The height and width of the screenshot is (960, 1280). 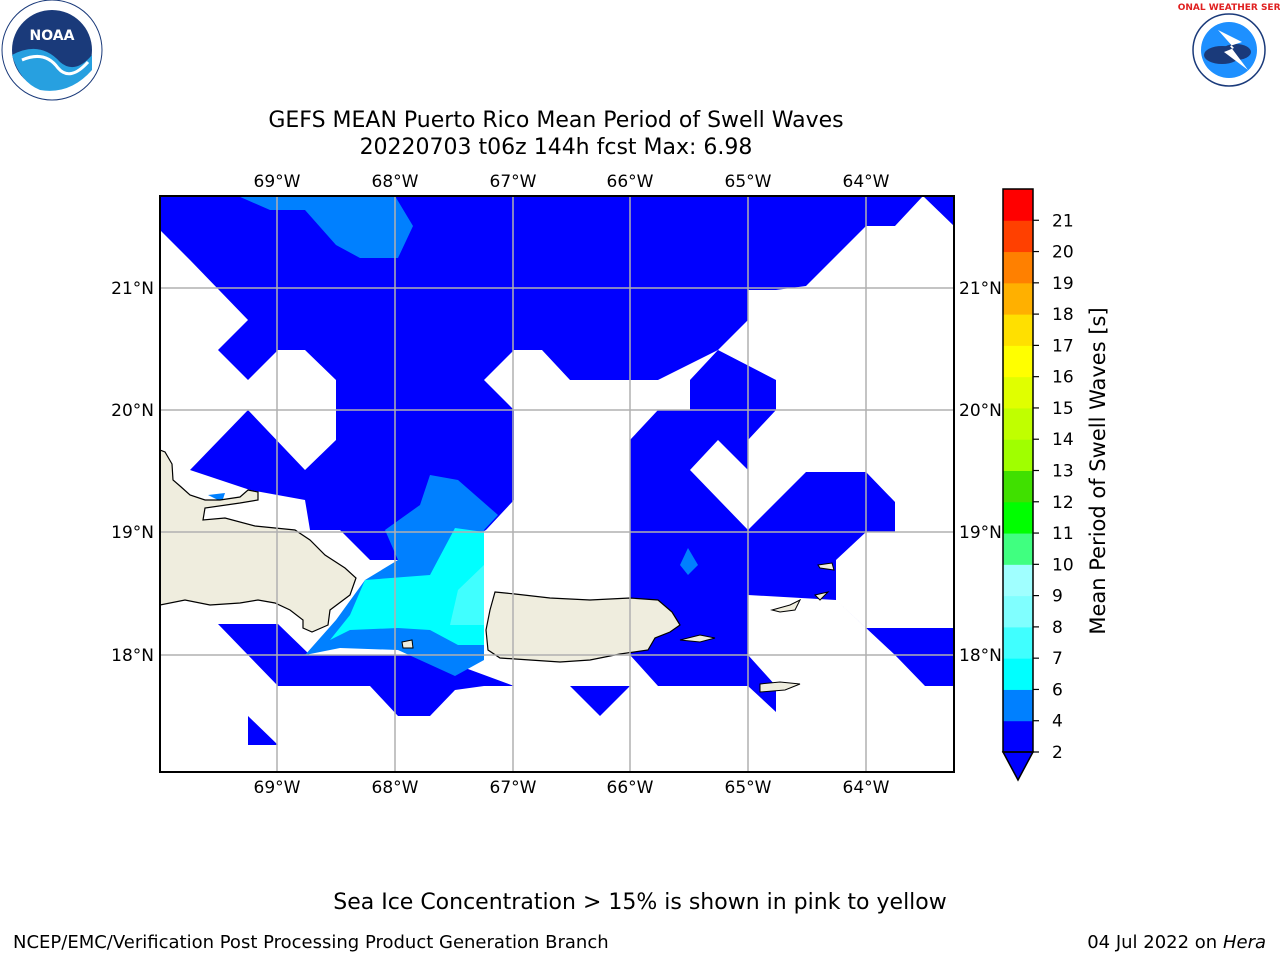 I want to click on lat-label-right: 20°N, so click(x=980, y=411).